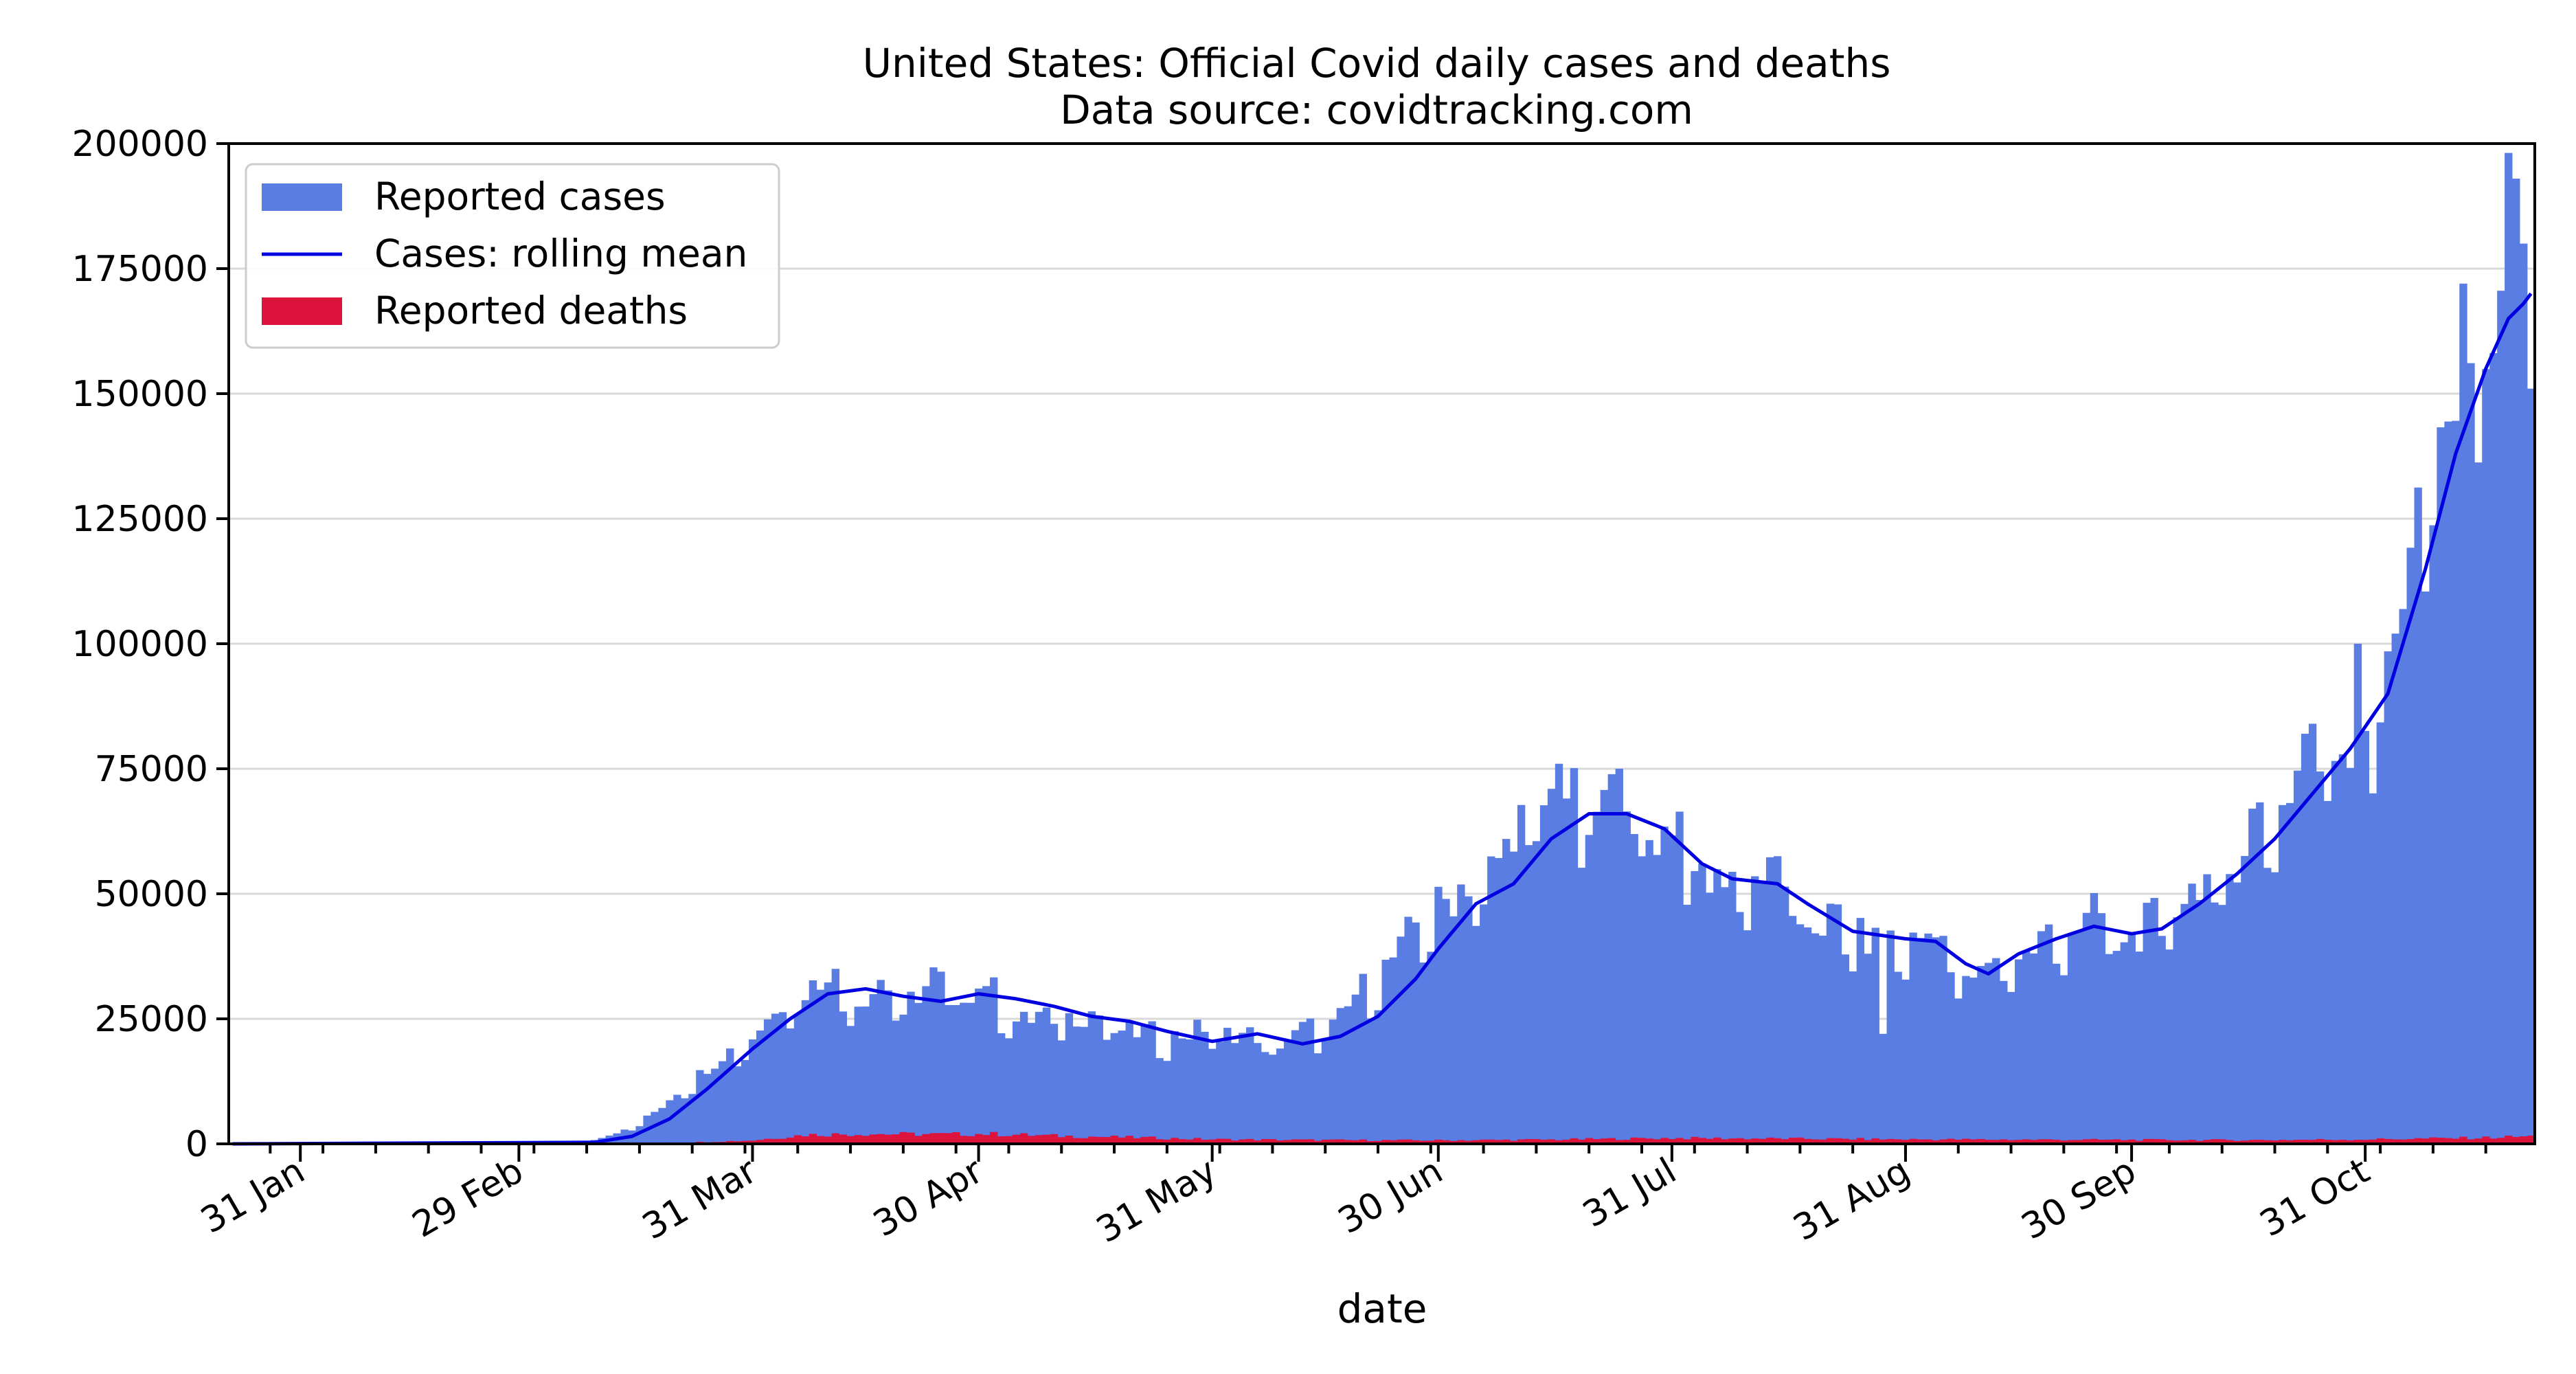 The width and height of the screenshot is (2576, 1374). Describe the element at coordinates (520, 196) in the screenshot. I see `legend-label-cases: Reported cases` at that location.